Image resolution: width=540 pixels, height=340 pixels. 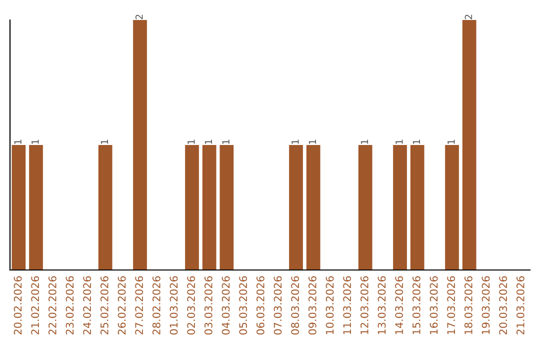 I want to click on x-tick-label: 24.02.2026, so click(x=87, y=305).